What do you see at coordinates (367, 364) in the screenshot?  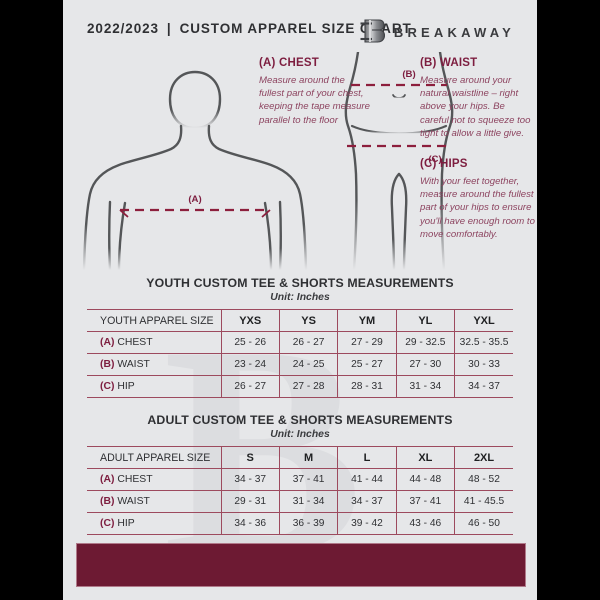 I see `measurement-cell: 25 - 27` at bounding box center [367, 364].